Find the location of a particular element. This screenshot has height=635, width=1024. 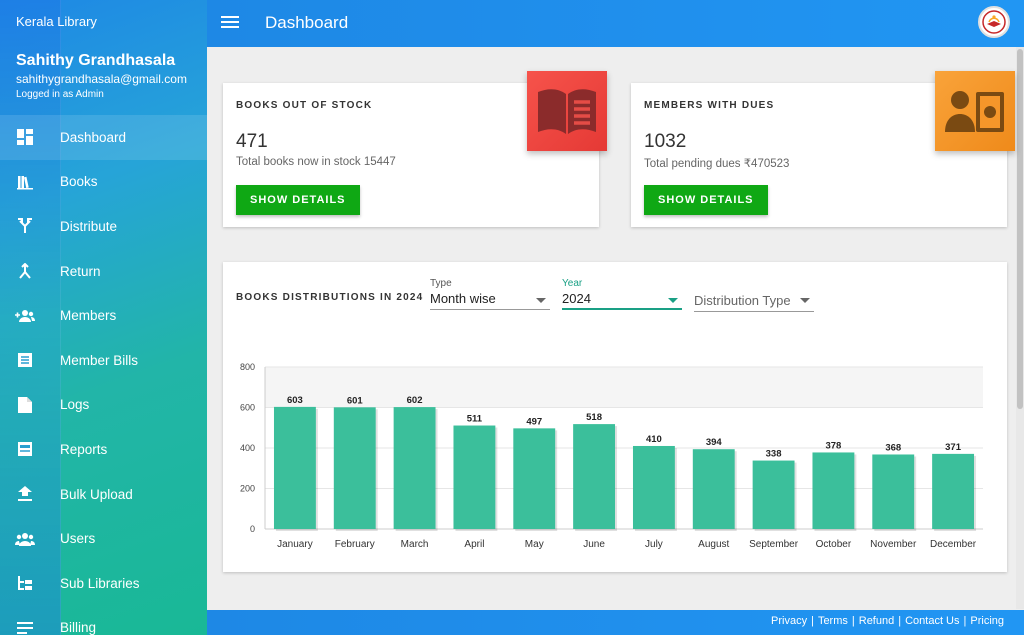

upload-icon is located at coordinates (25, 494).